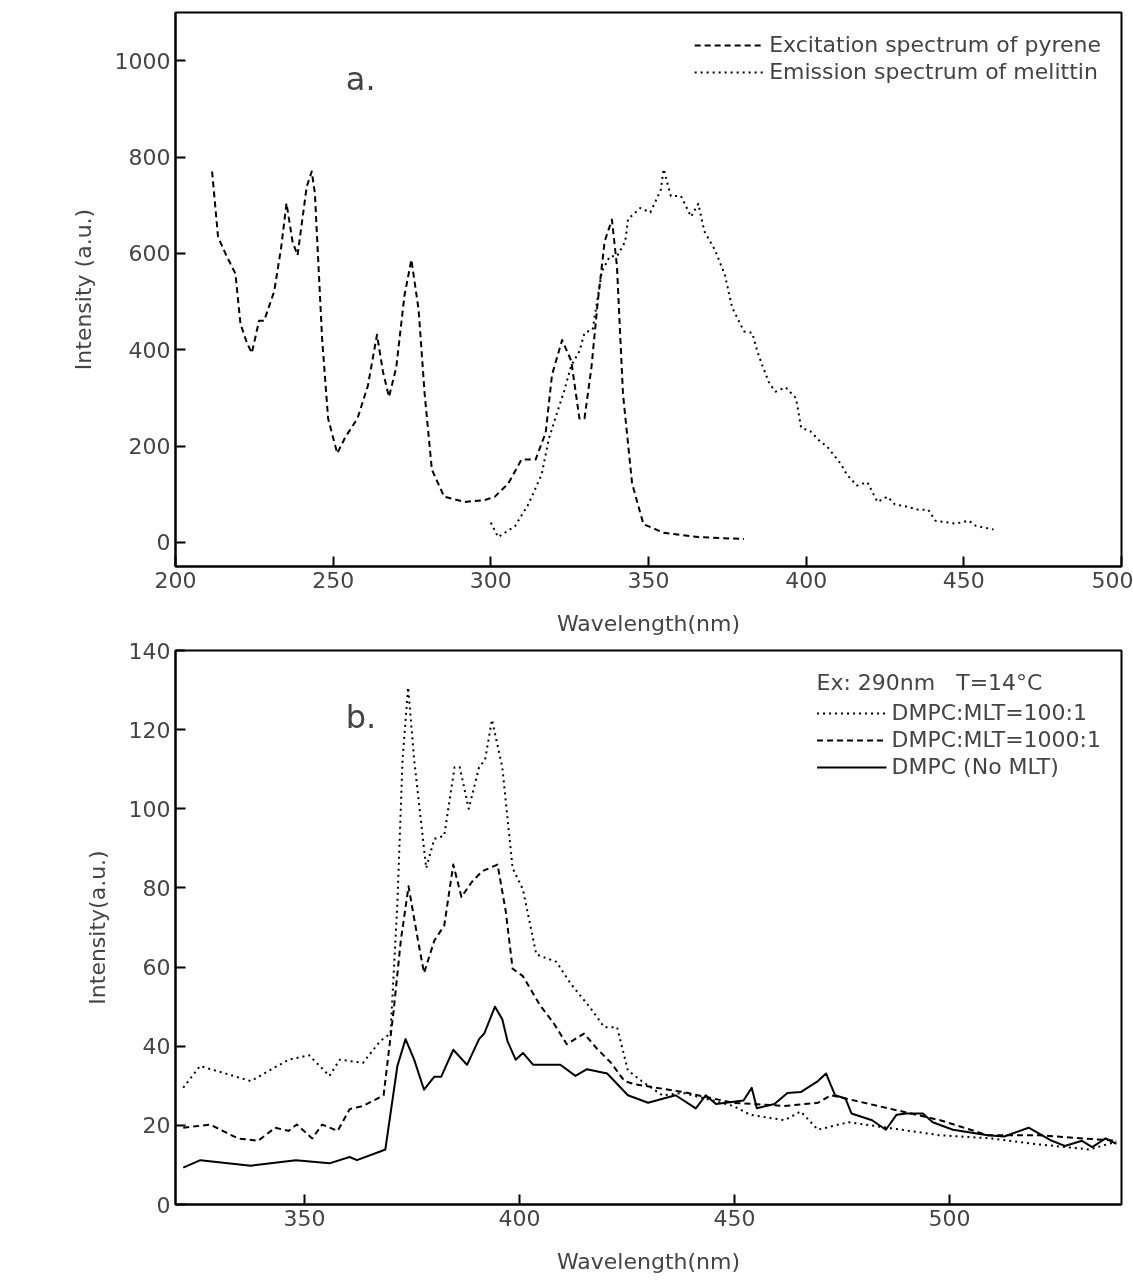  Describe the element at coordinates (930, 682) in the screenshot. I see `legend-title: Ex: 290nm T=14°C` at that location.